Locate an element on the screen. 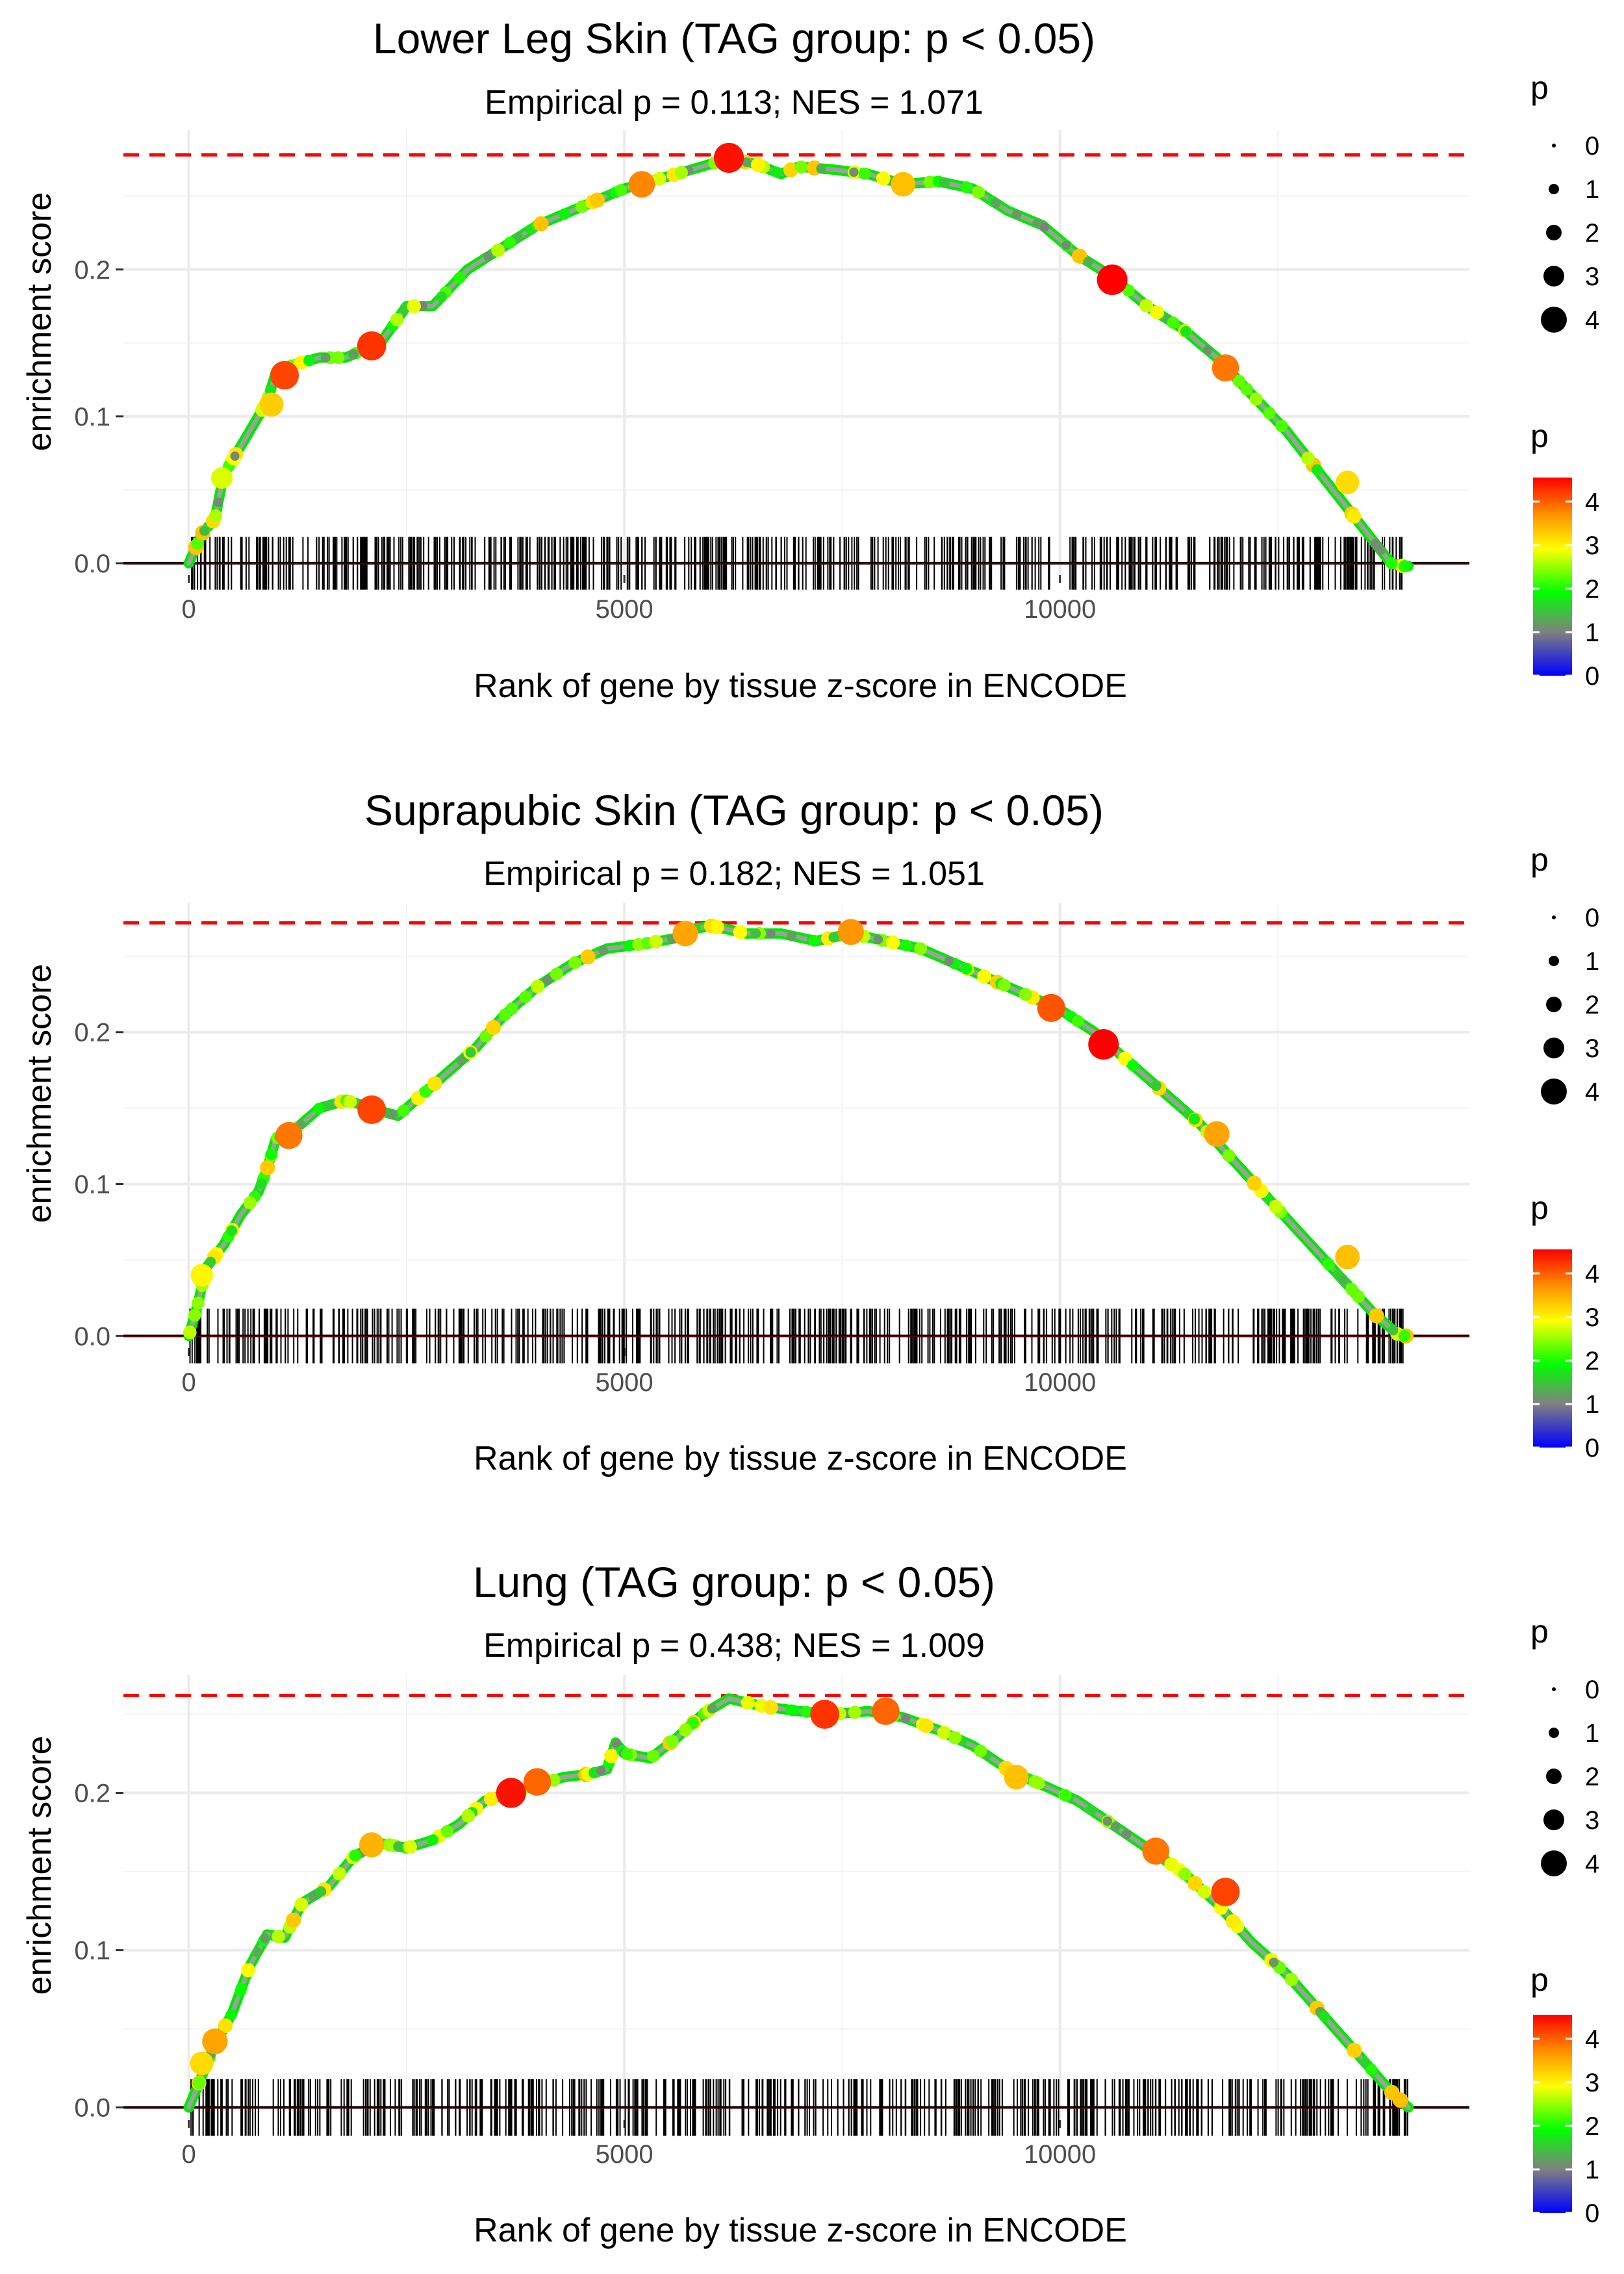 The image size is (1624, 2274). size-legend-label-1: 1 is located at coordinates (1592, 1733).